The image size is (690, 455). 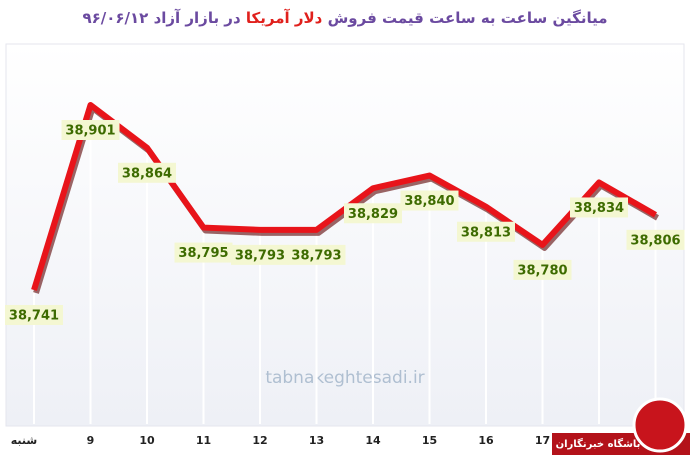 What do you see at coordinates (344, 378) in the screenshot?
I see `watermark: tabnakeghtesadi.ir` at bounding box center [344, 378].